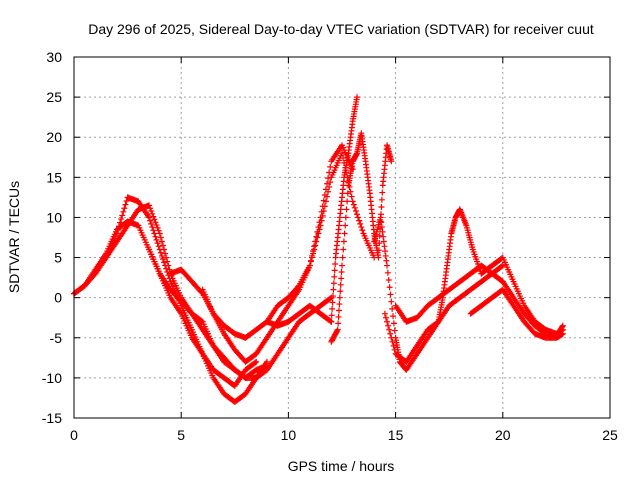  Describe the element at coordinates (54, 57) in the screenshot. I see `y-tick-label: 30` at that location.